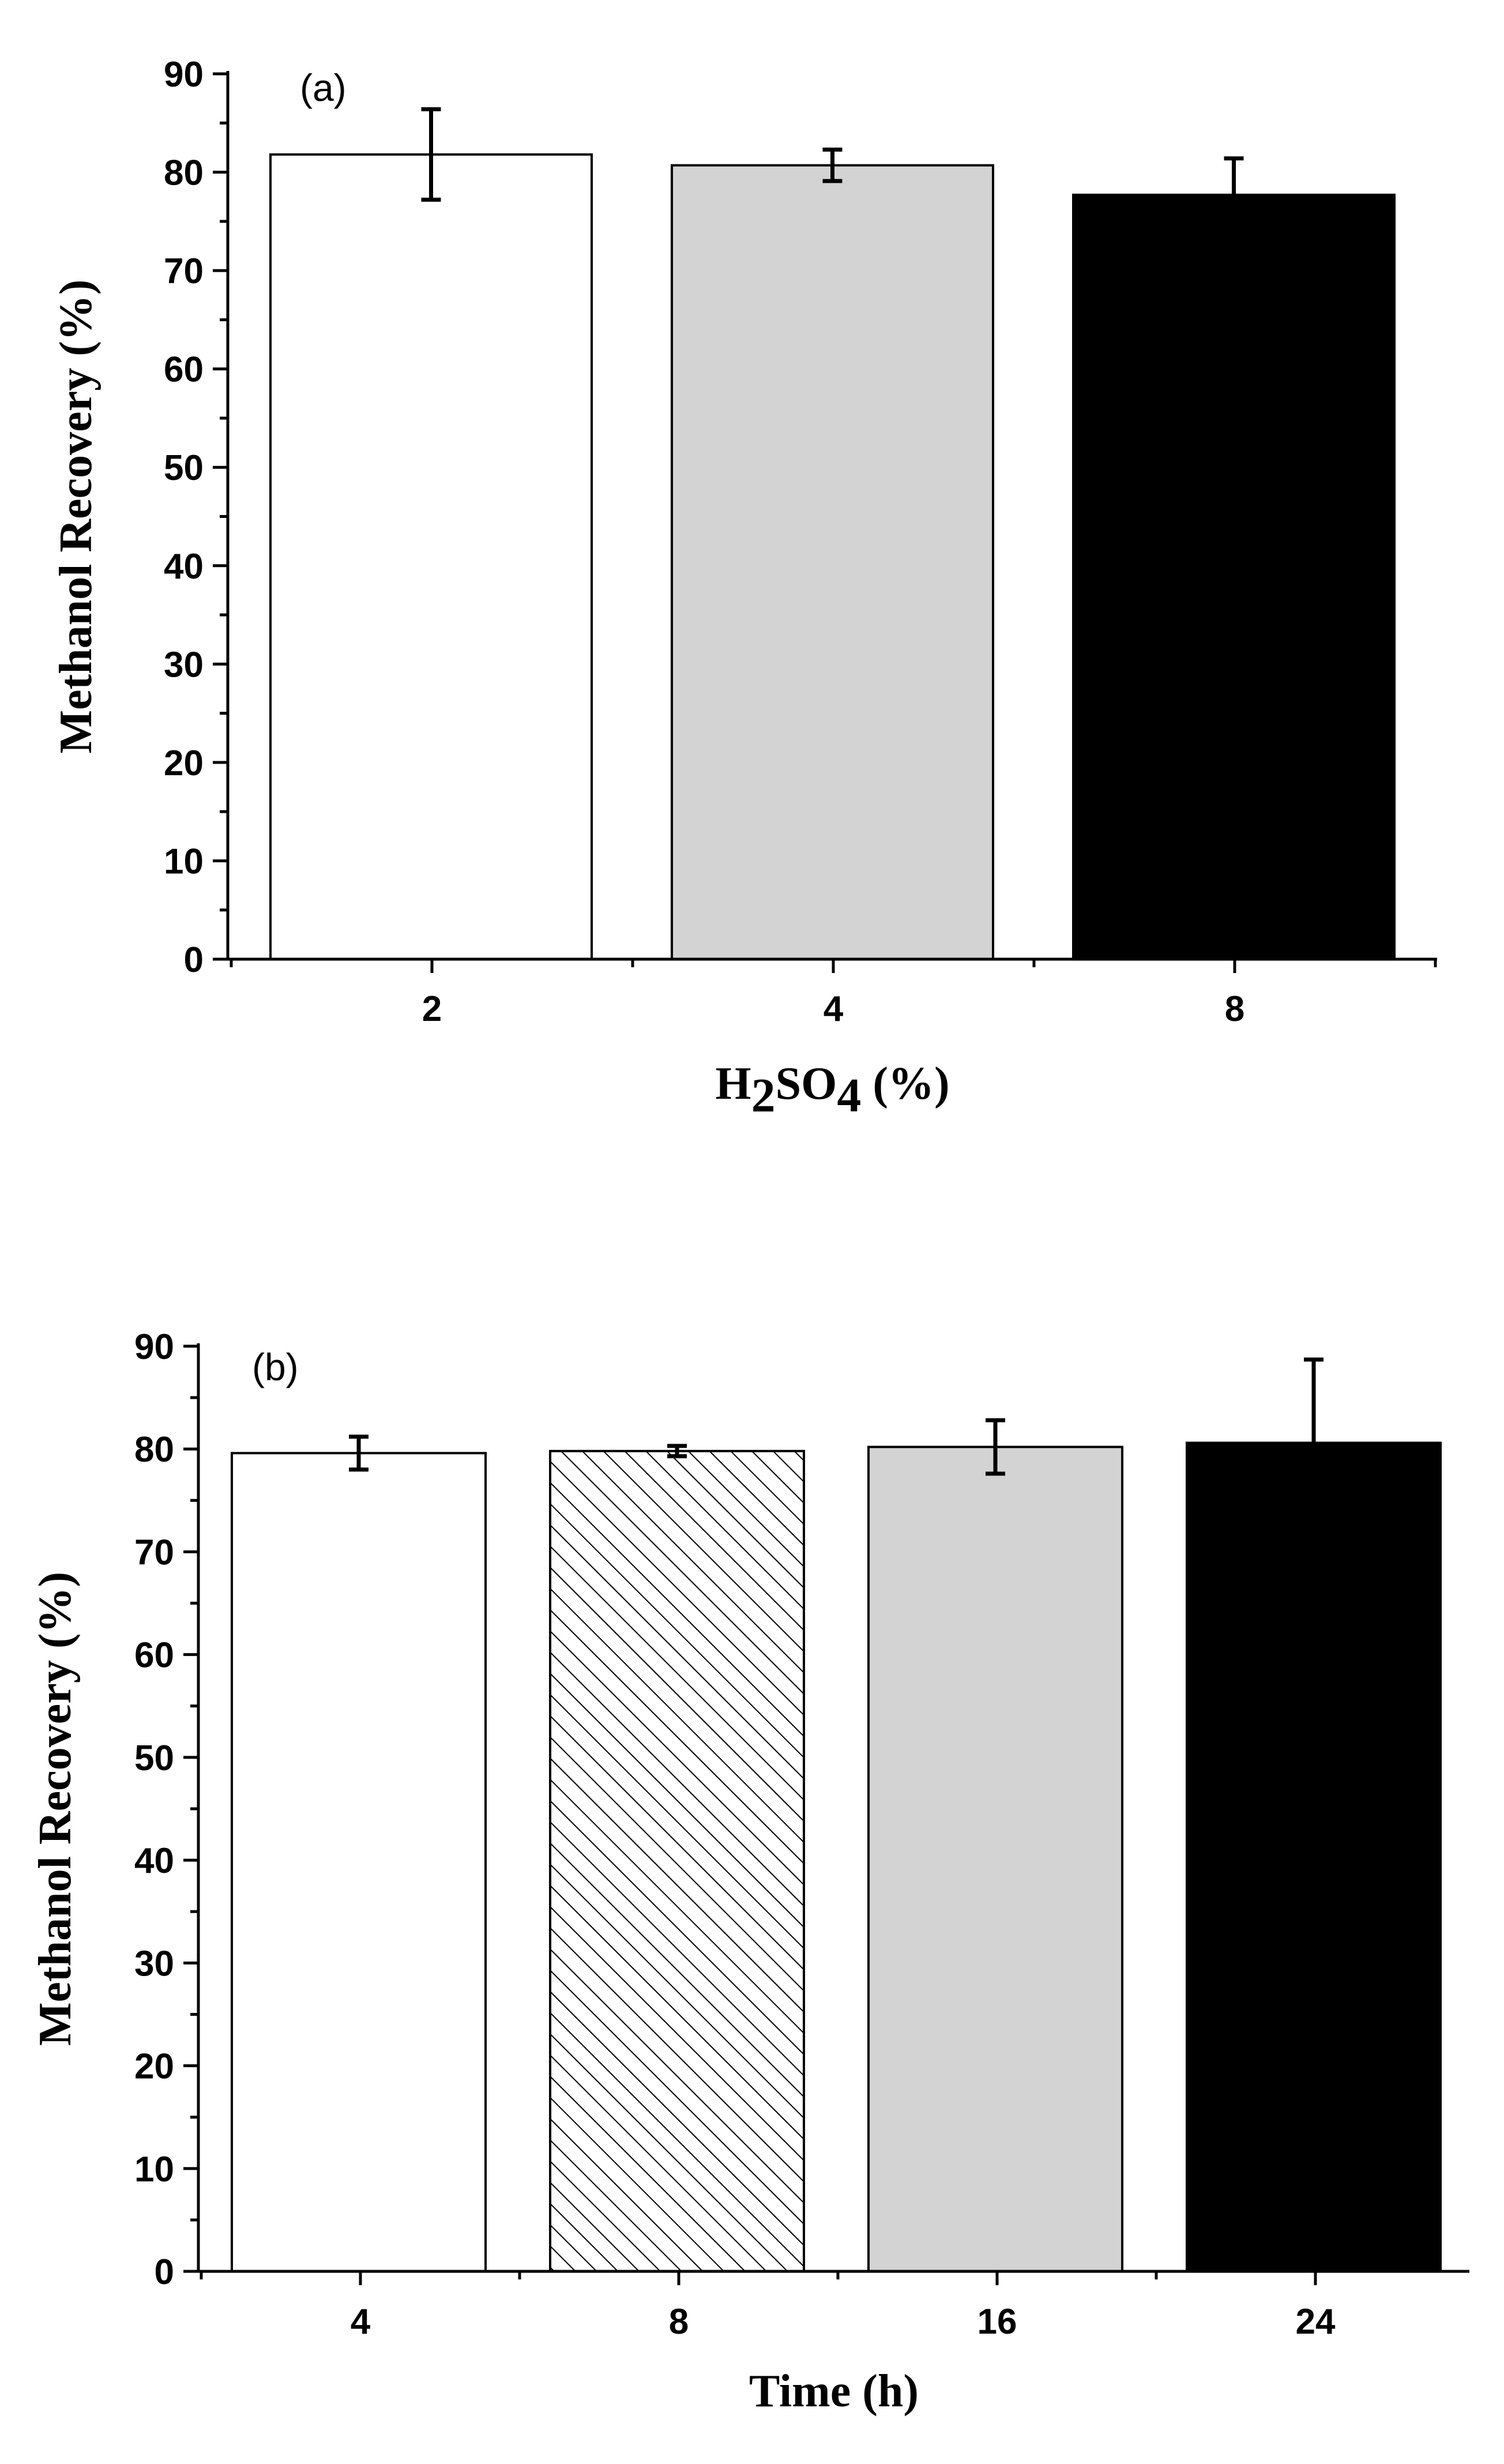 The width and height of the screenshot is (1504, 2464). I want to click on panel-a-y-tick-label: 0, so click(194, 960).